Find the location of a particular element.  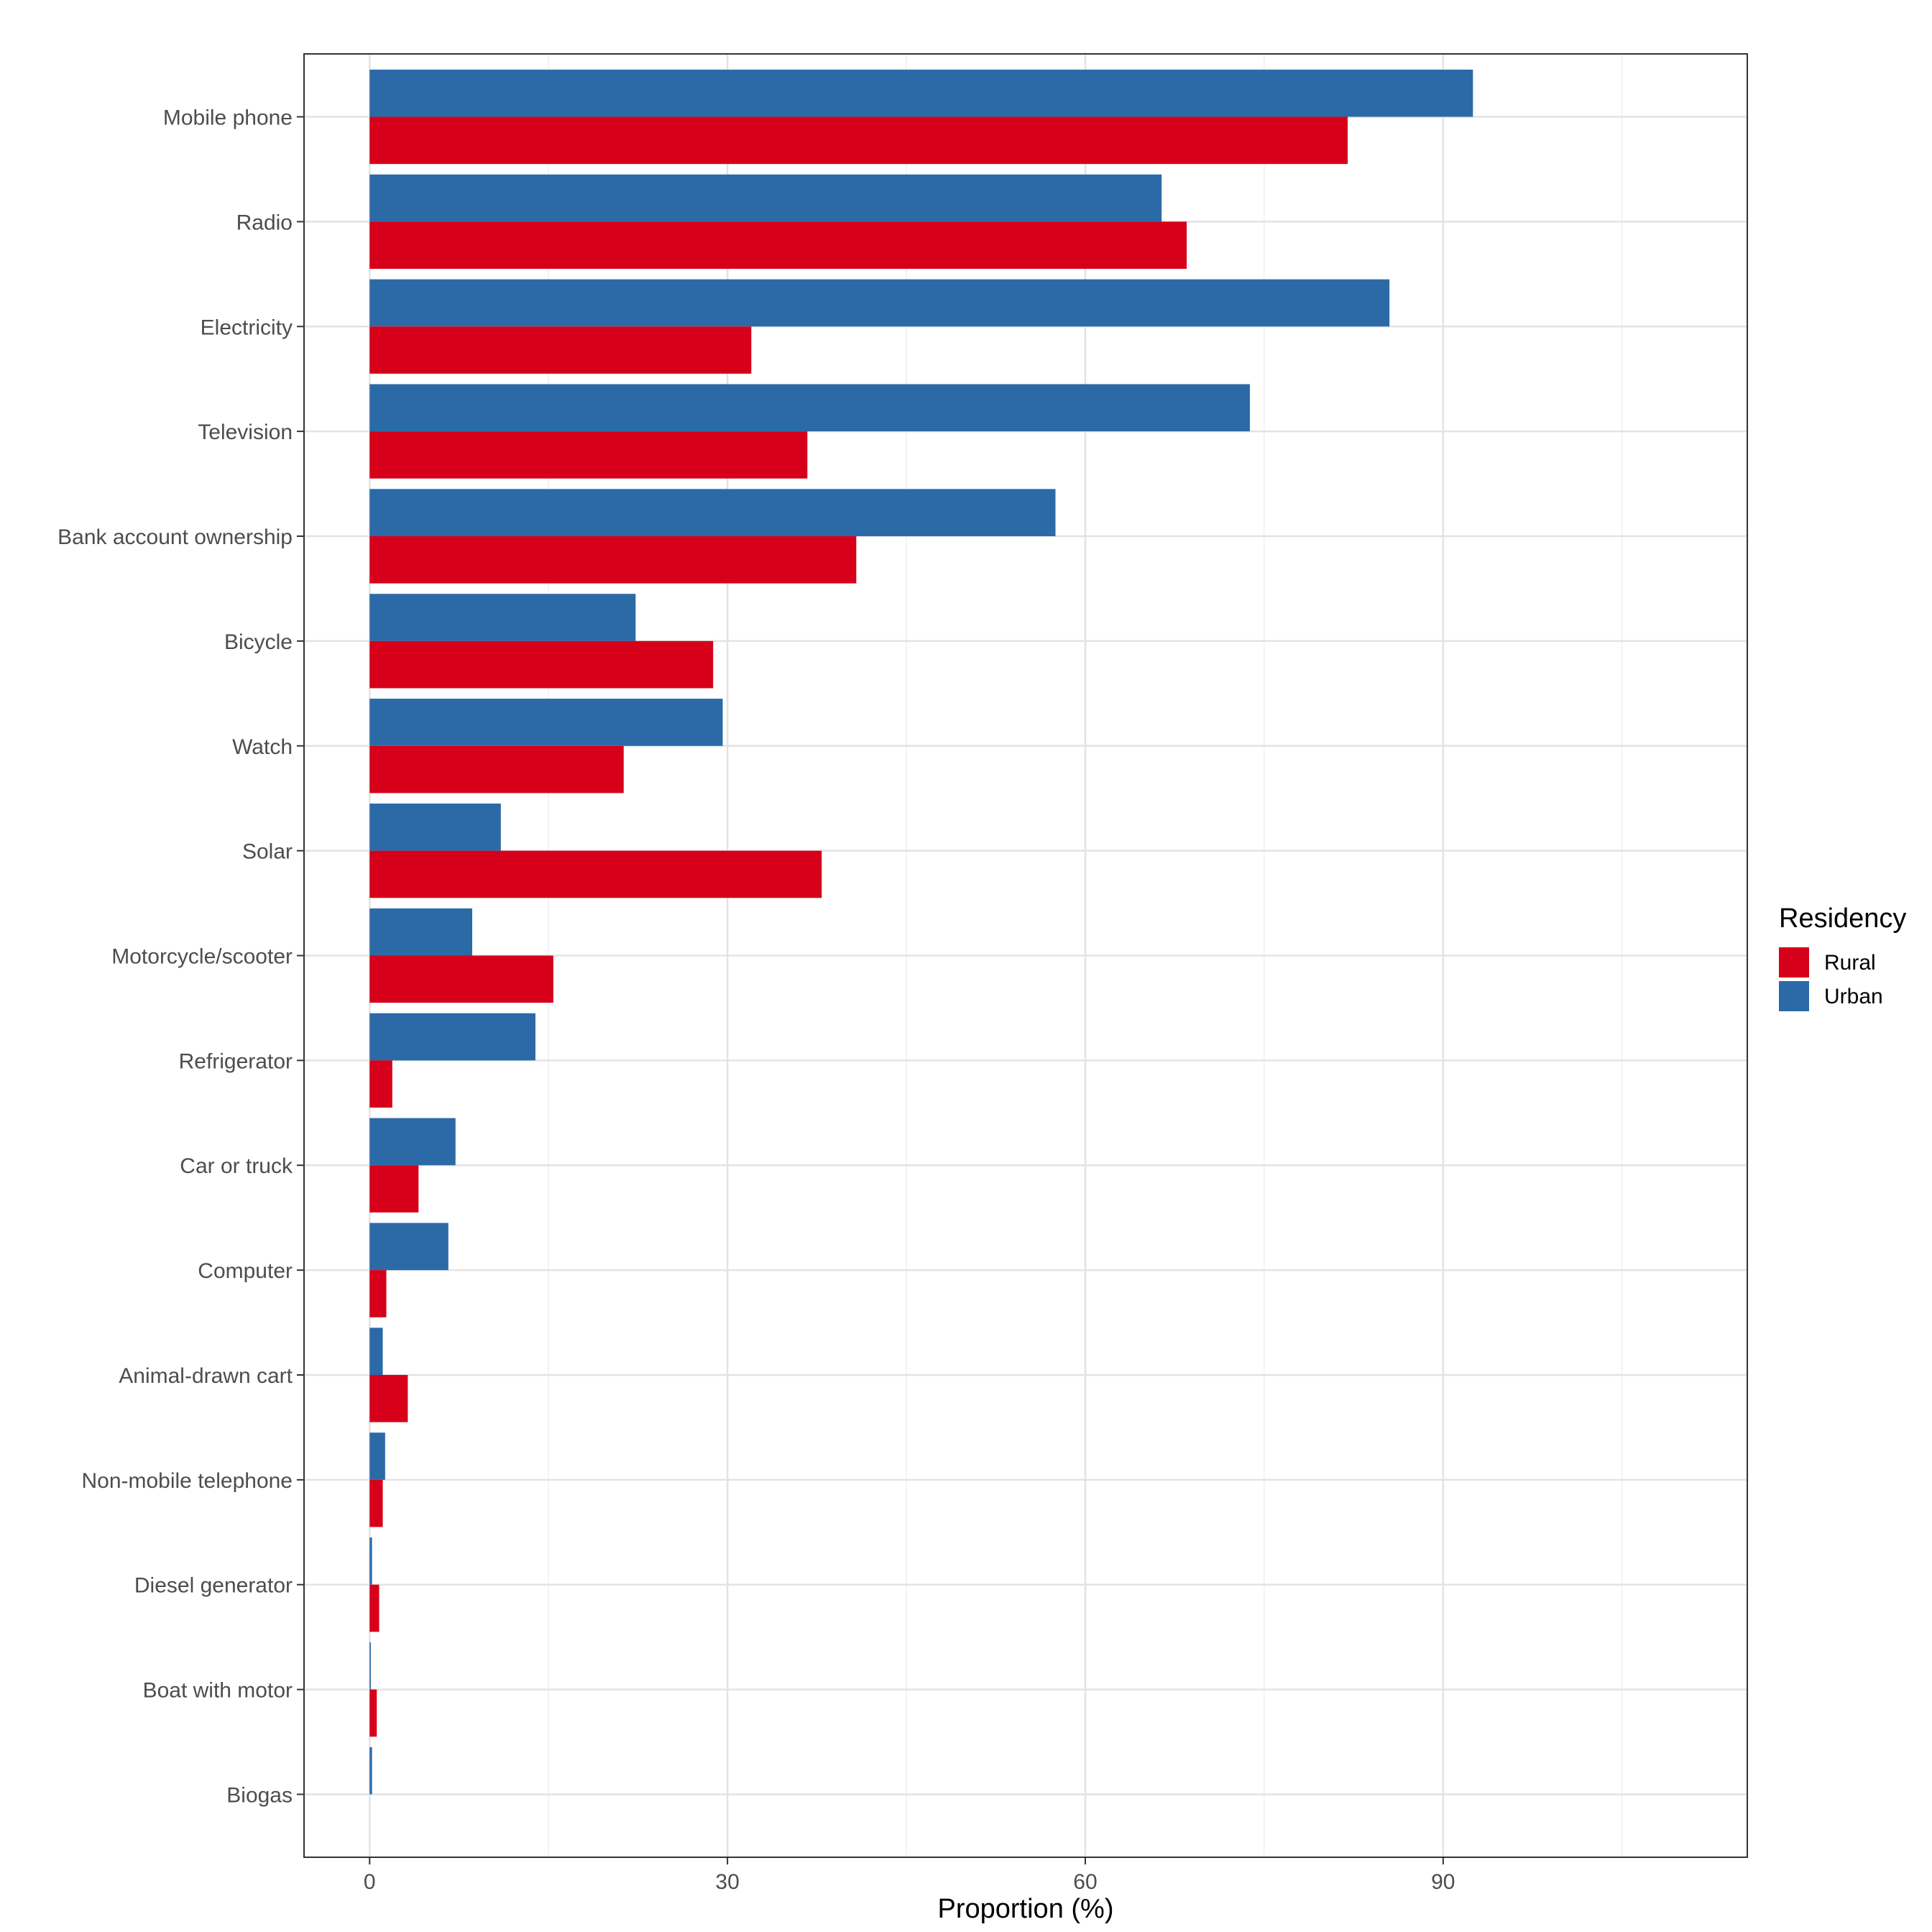

x-tick-label: 60 is located at coordinates (1085, 1882).